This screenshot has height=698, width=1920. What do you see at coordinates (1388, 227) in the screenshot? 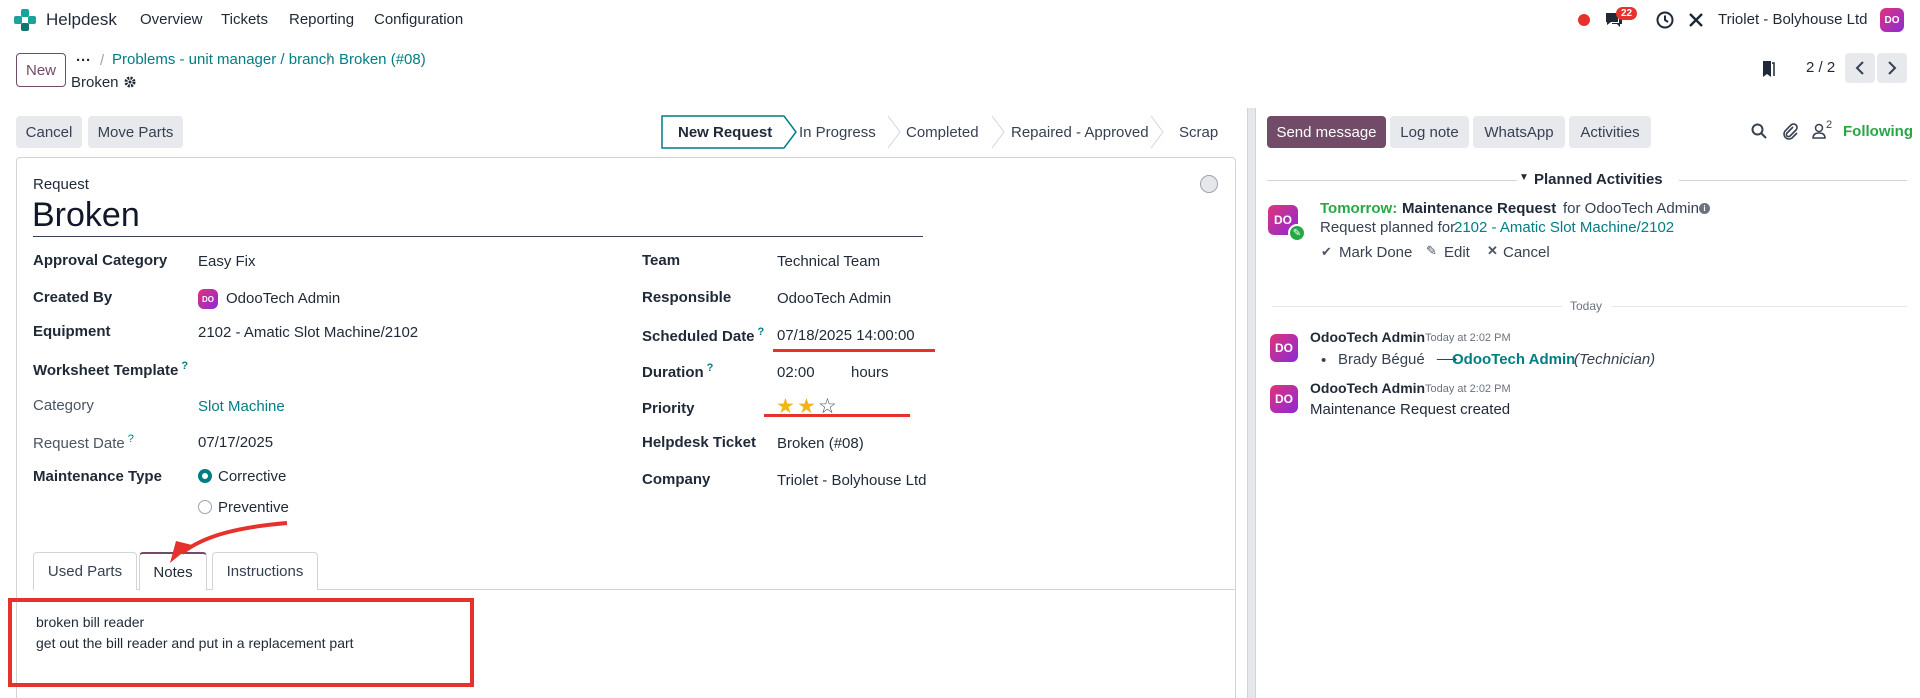
I see `activity-planned-prefix: Request planned for` at bounding box center [1388, 227].